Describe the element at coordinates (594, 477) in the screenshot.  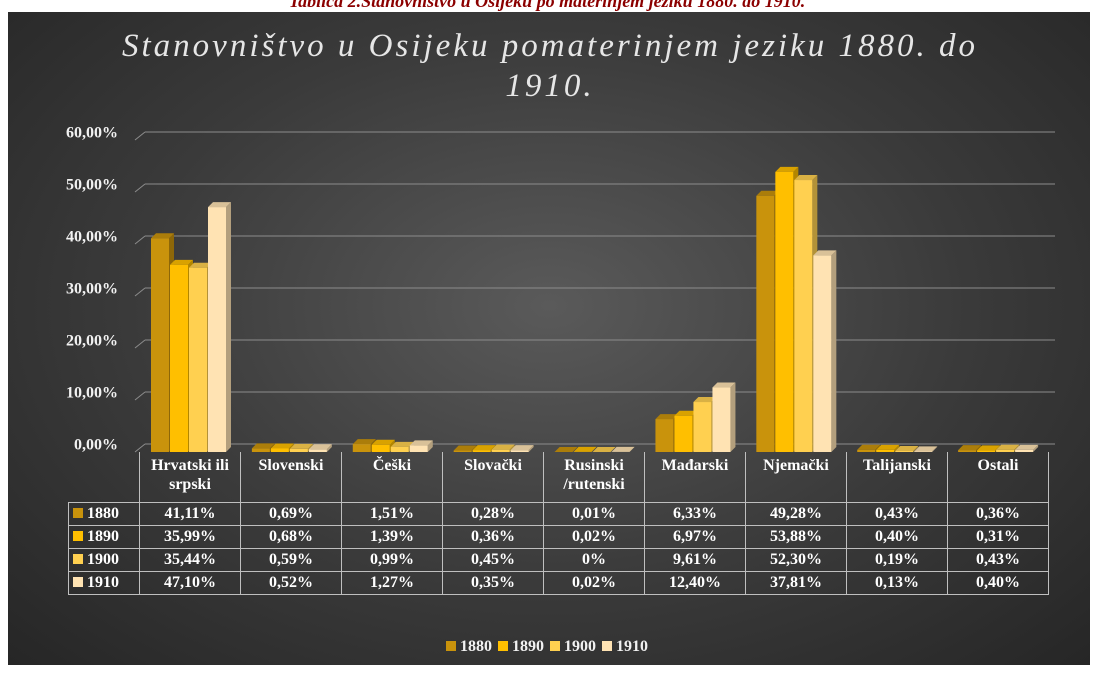
I see `x-tick-label: Rusinski /rutenski` at that location.